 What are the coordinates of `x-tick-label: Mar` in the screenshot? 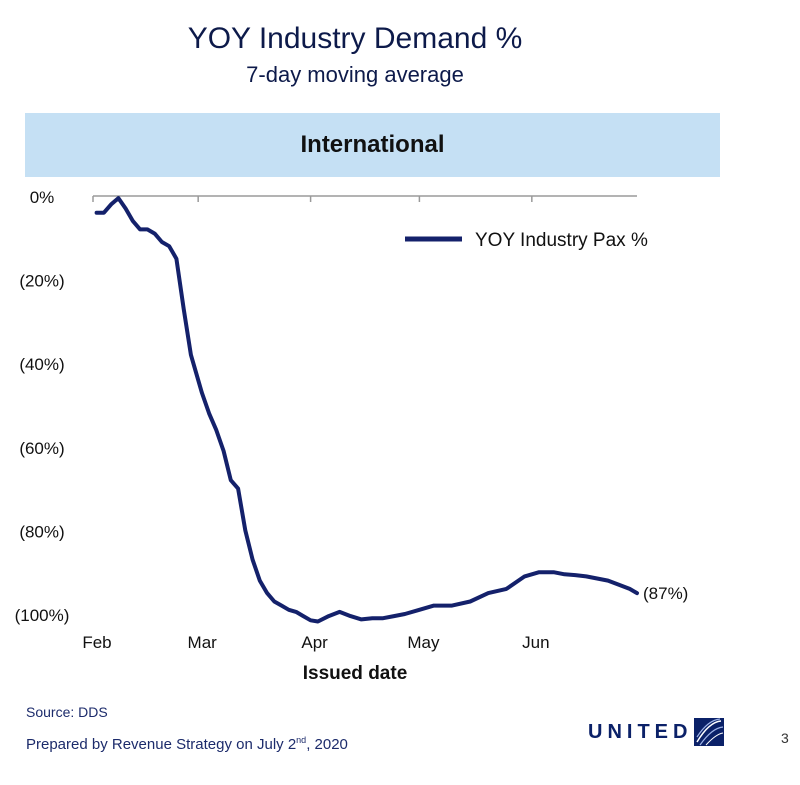 It's located at (203, 642).